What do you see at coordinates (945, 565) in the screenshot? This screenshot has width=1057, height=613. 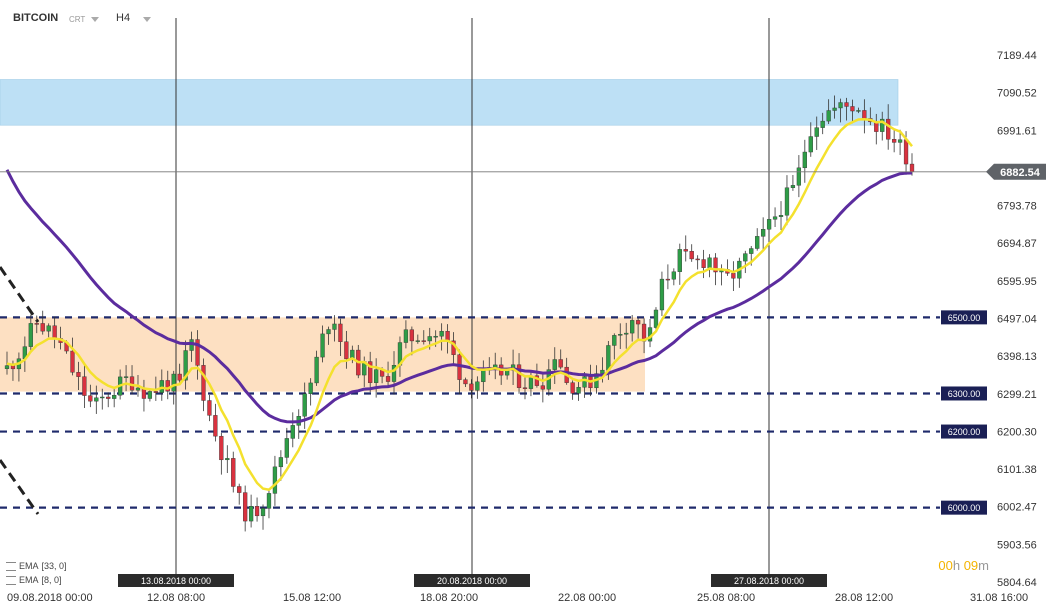 I see `timer-hours: 00` at bounding box center [945, 565].